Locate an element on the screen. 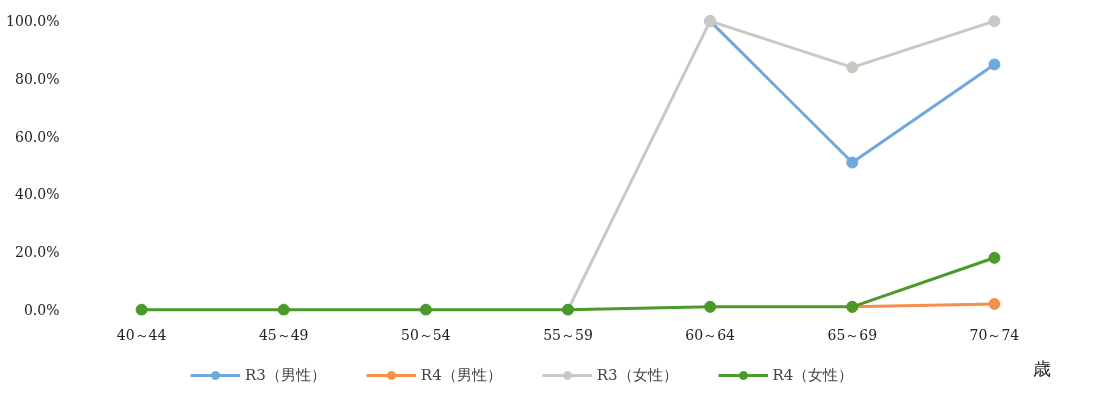  legend-label: R3（男性） is located at coordinates (285, 375).